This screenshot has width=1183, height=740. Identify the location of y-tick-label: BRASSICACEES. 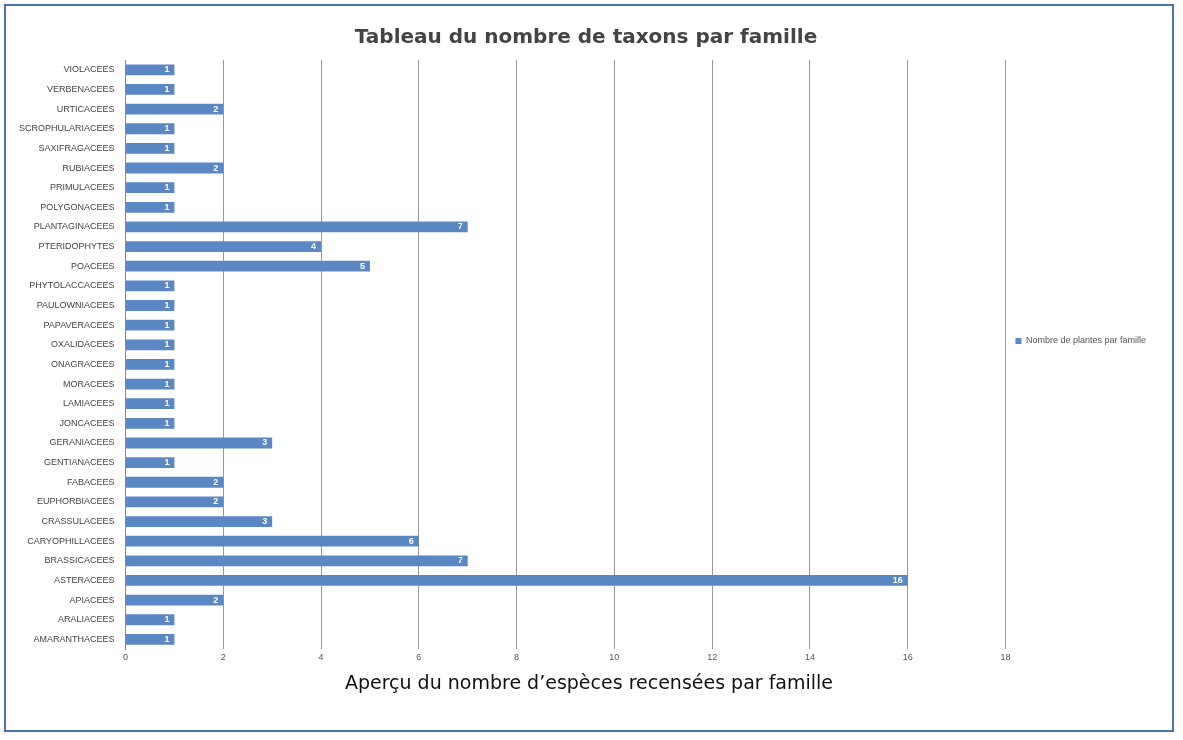
(79, 560).